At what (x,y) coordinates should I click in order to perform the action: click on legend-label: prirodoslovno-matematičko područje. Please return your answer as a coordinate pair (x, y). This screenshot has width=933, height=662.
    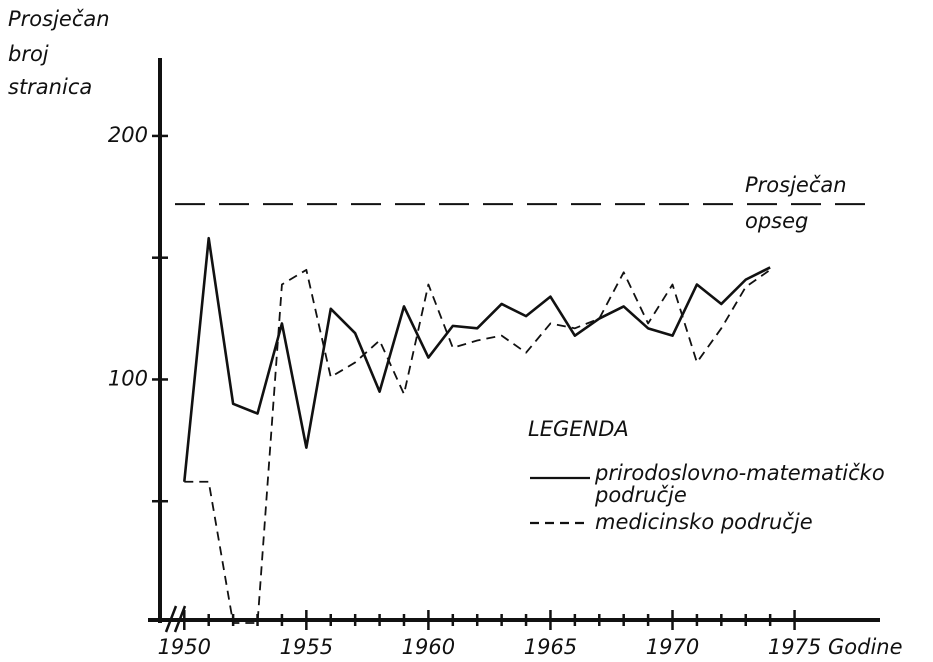
    Looking at the image, I should click on (740, 484).